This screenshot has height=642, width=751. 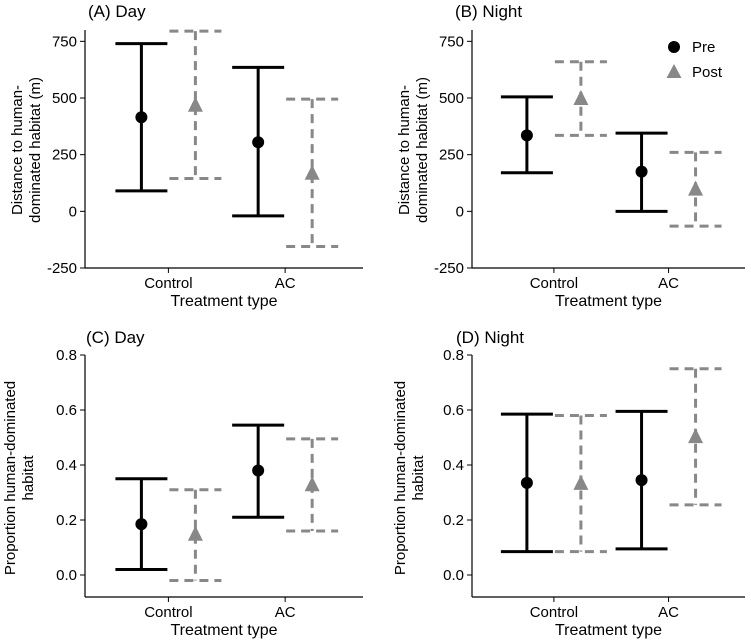 What do you see at coordinates (674, 71) in the screenshot?
I see `legend-post-icon` at bounding box center [674, 71].